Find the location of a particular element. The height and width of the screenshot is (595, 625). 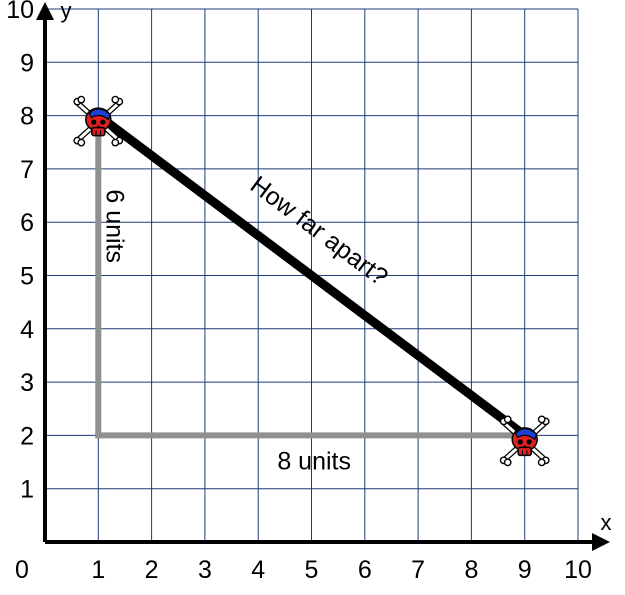

x-tick-label-2: 2 is located at coordinates (152, 570).